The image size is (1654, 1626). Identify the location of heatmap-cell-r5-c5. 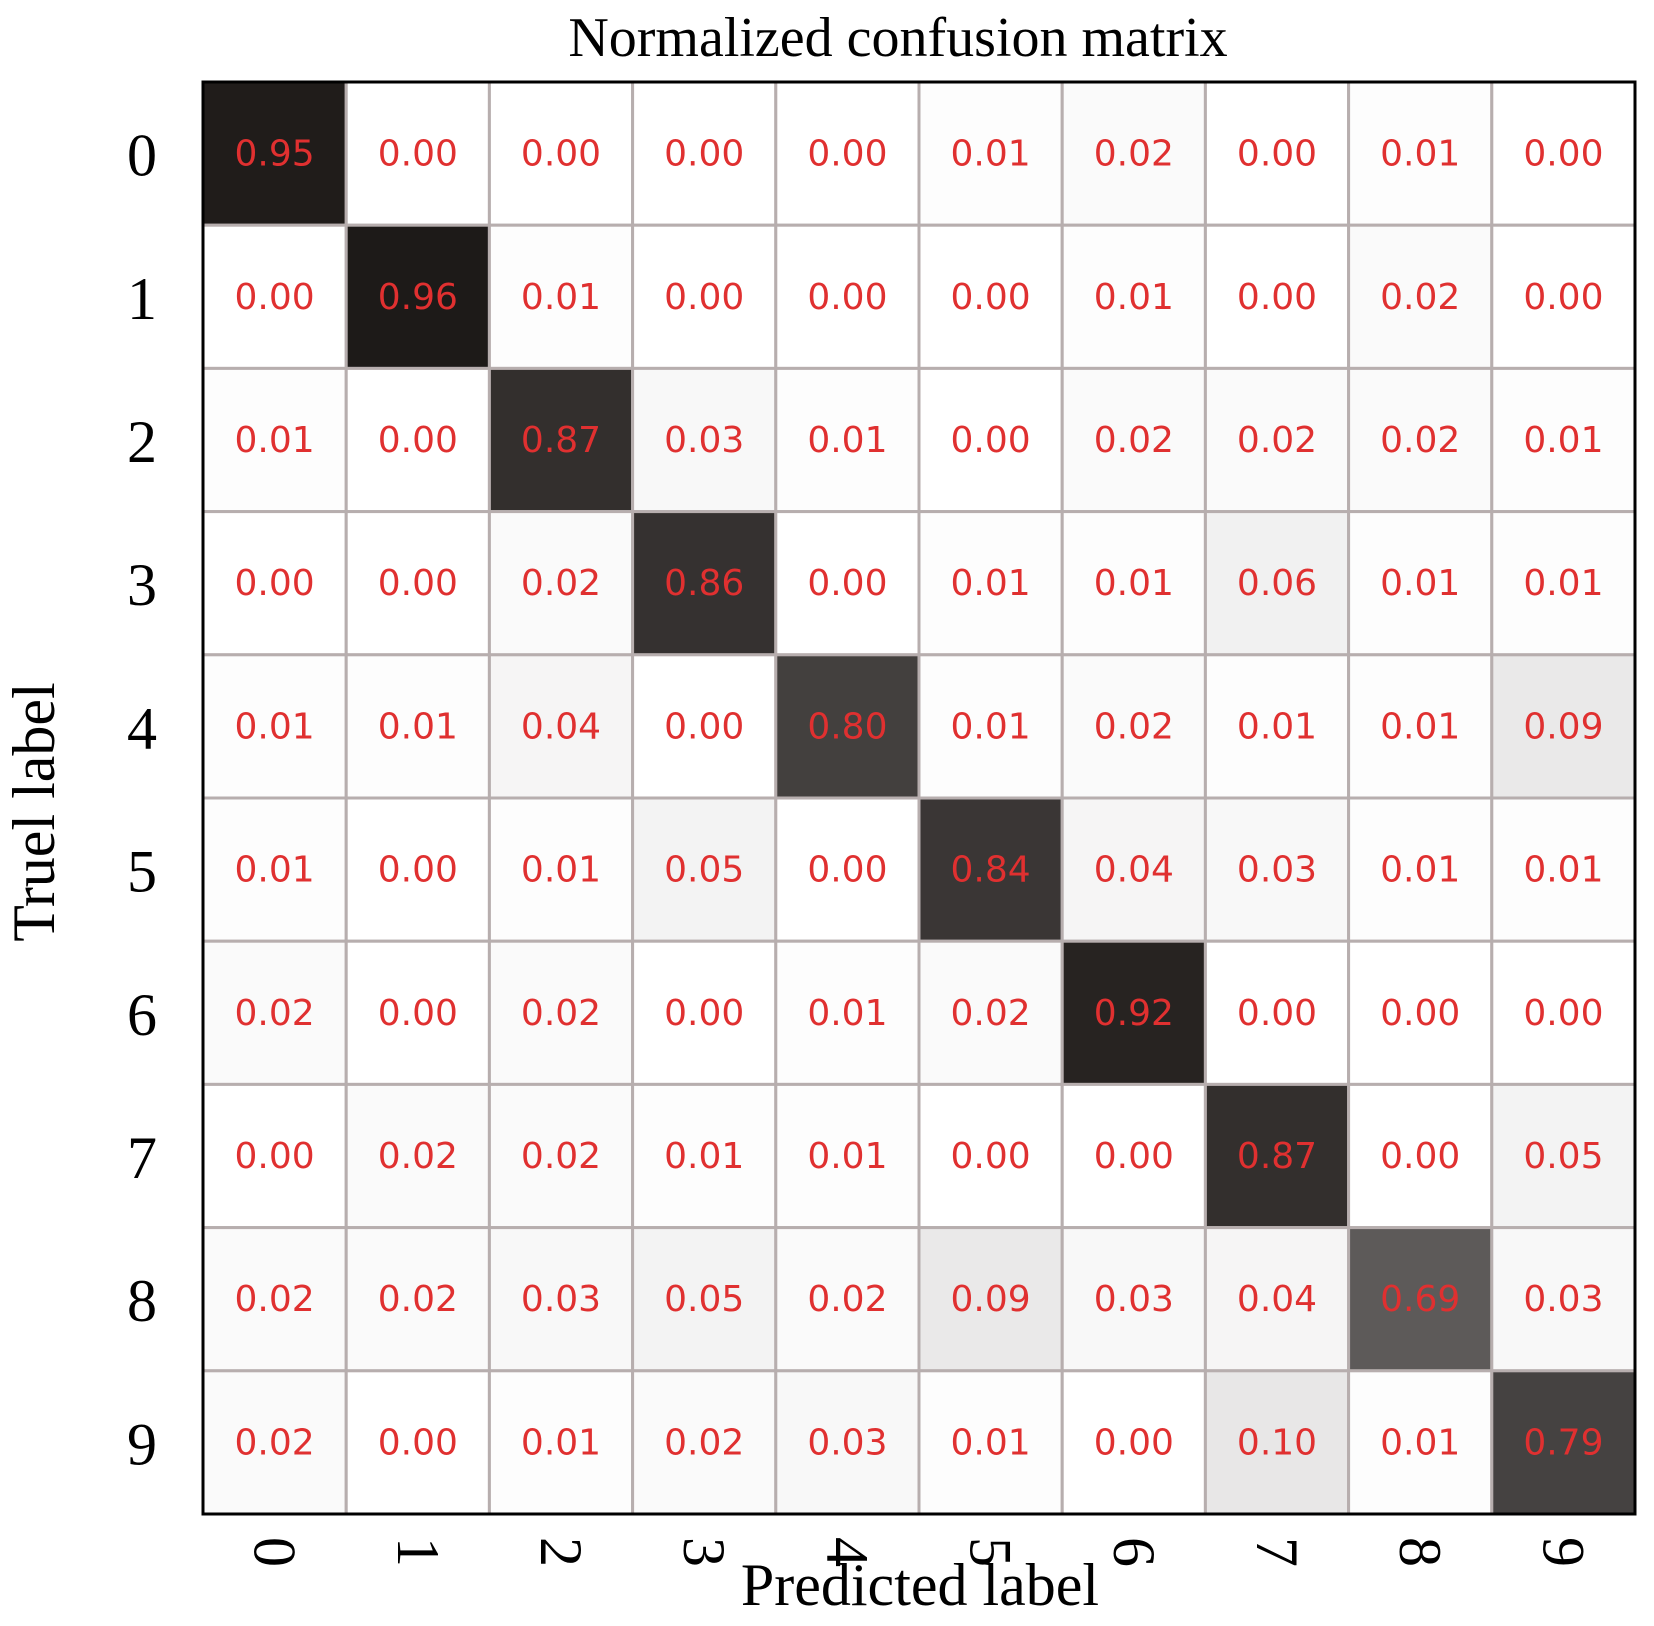
(990, 869).